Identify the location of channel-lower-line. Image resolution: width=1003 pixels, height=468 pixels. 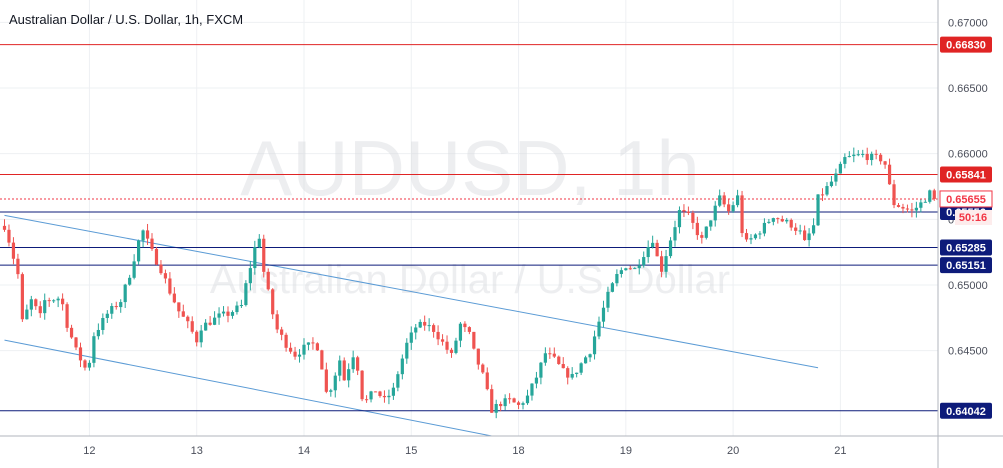
(248, 388).